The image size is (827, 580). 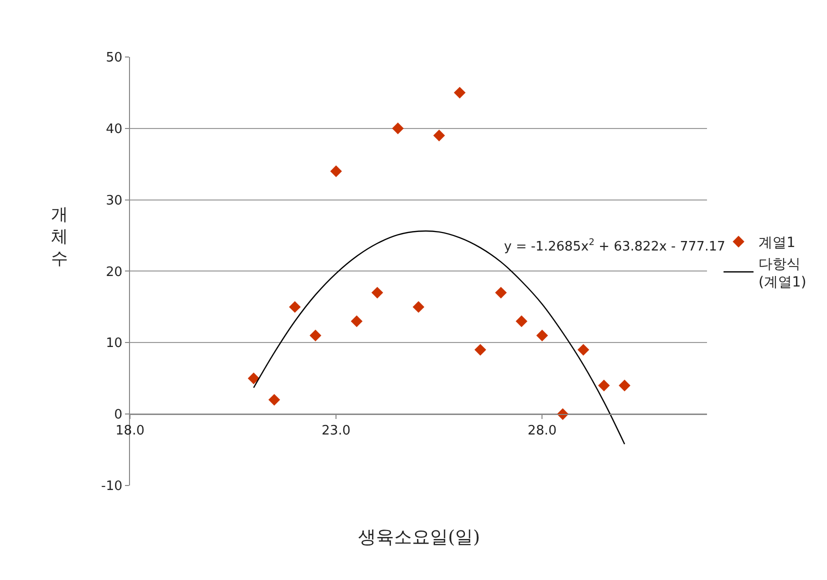 I want to click on y-tick-label: 20, so click(x=114, y=272).